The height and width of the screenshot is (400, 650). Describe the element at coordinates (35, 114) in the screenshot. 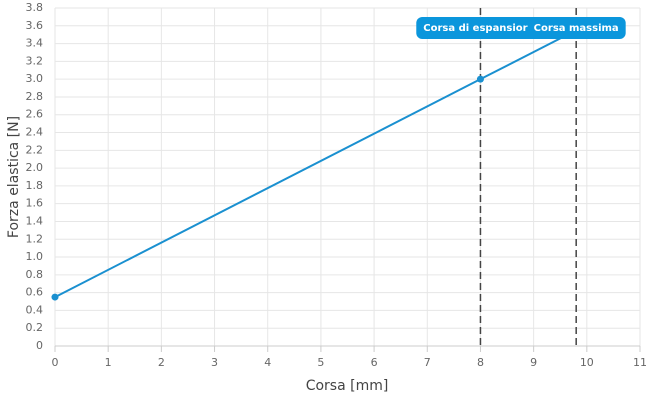

I see `y-tick-label: 2.6` at that location.